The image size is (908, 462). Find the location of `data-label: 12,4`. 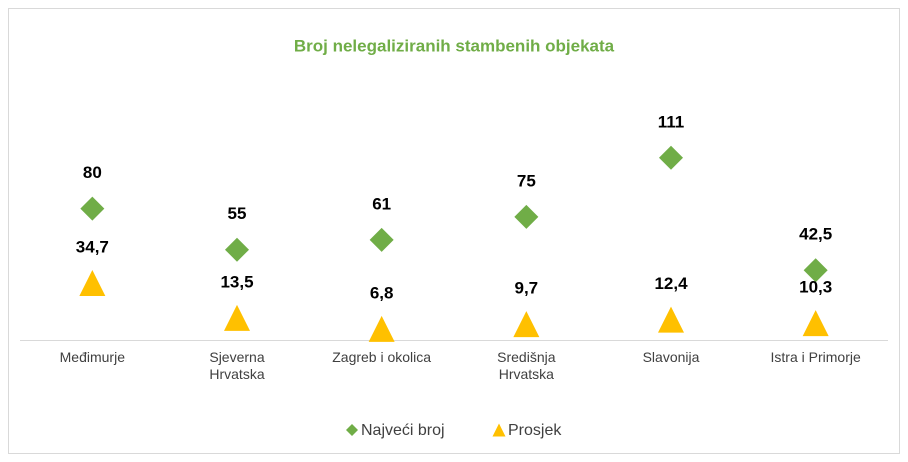

data-label: 12,4 is located at coordinates (671, 283).